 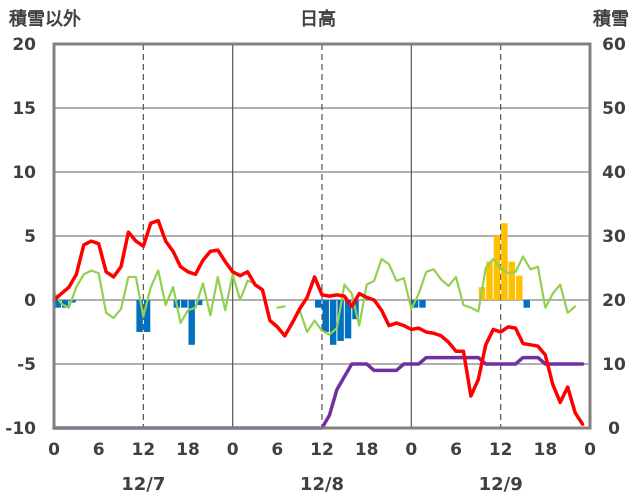 I want to click on date-label: 12/8, so click(x=322, y=484).